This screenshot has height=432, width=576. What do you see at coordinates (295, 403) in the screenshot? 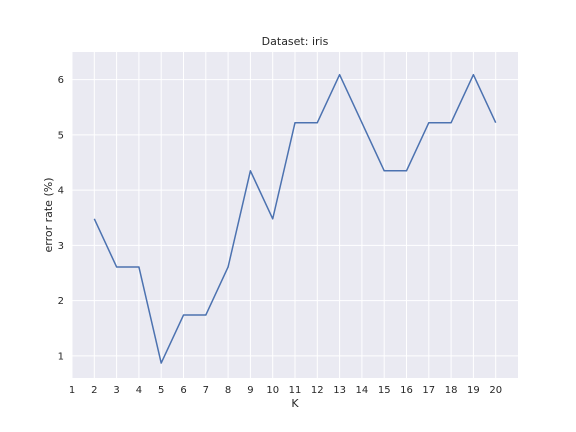
I see `x-axis-label: K` at bounding box center [295, 403].